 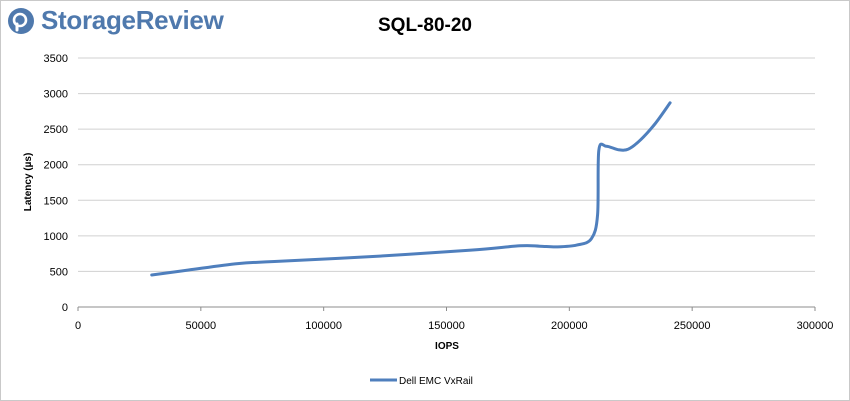 I want to click on x-tick-label: 300000, so click(x=815, y=326).